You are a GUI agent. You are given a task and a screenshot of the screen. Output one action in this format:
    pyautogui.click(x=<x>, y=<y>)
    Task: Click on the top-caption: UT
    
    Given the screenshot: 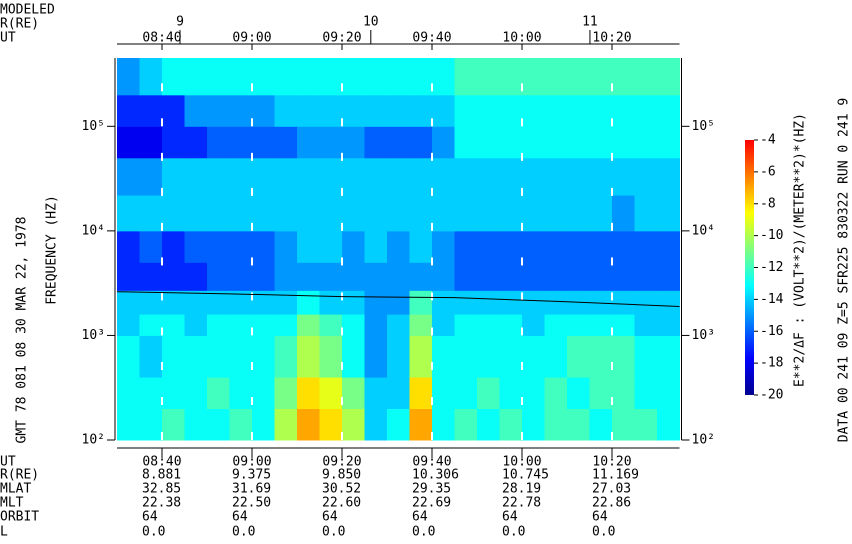 What is the action you would take?
    pyautogui.click(x=8, y=38)
    